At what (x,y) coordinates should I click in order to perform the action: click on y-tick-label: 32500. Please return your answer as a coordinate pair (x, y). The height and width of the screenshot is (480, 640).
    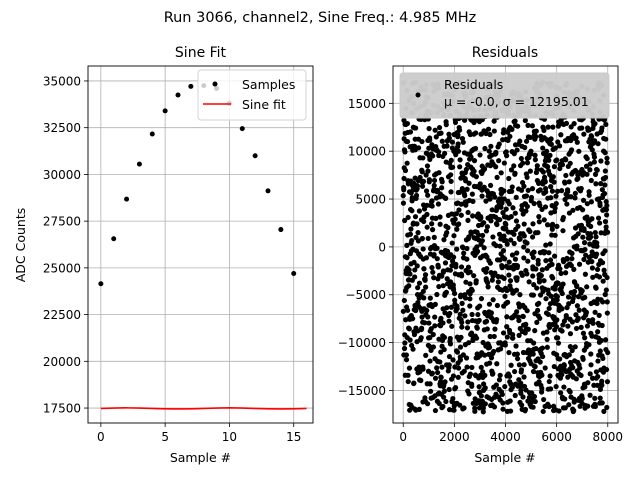
    Looking at the image, I should click on (62, 128).